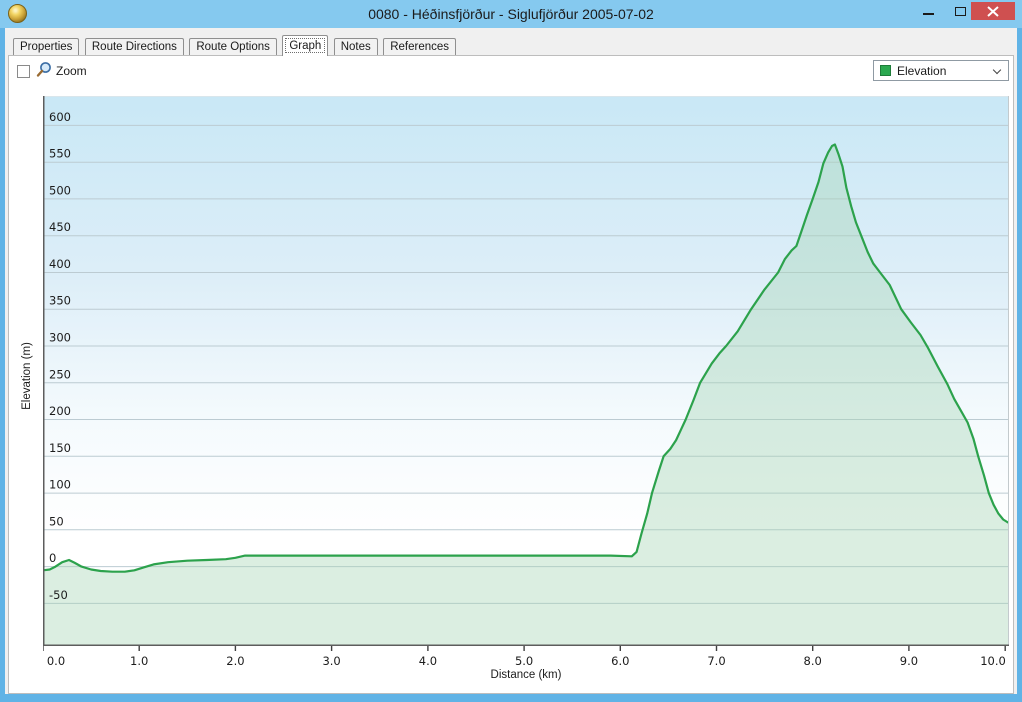 This screenshot has width=1022, height=702. What do you see at coordinates (428, 661) in the screenshot?
I see `svg-text: 4.0` at bounding box center [428, 661].